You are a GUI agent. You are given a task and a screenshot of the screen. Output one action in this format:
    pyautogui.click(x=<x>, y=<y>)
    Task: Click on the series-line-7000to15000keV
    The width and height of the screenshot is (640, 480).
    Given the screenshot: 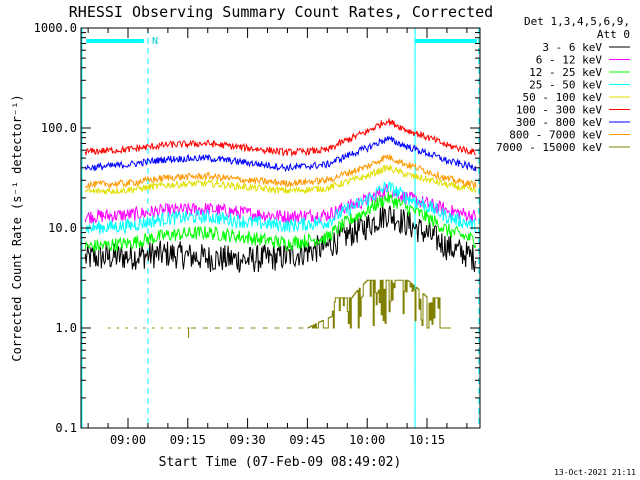 What is the action you would take?
    pyautogui.click(x=279, y=308)
    